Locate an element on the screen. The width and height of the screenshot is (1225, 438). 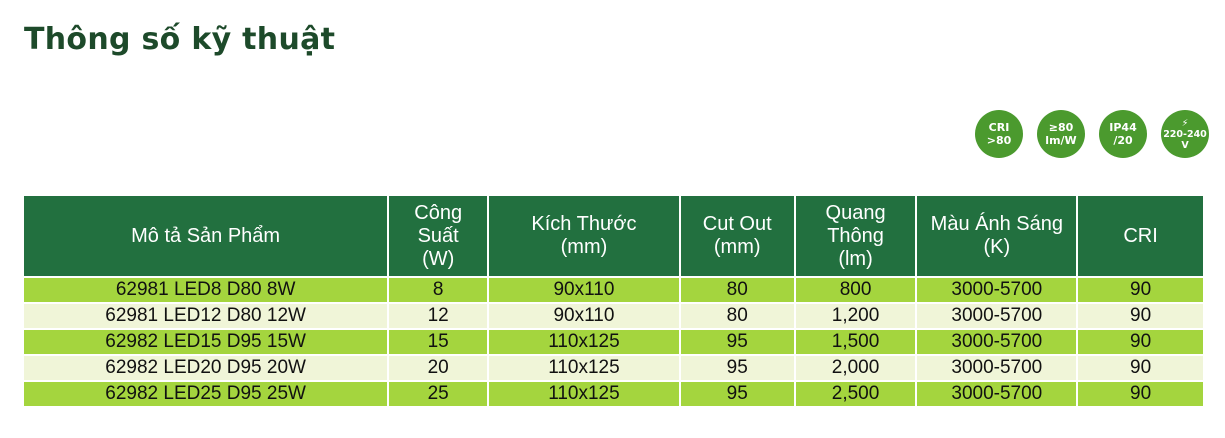
column-header: Quang Thông (lm) is located at coordinates (855, 236).